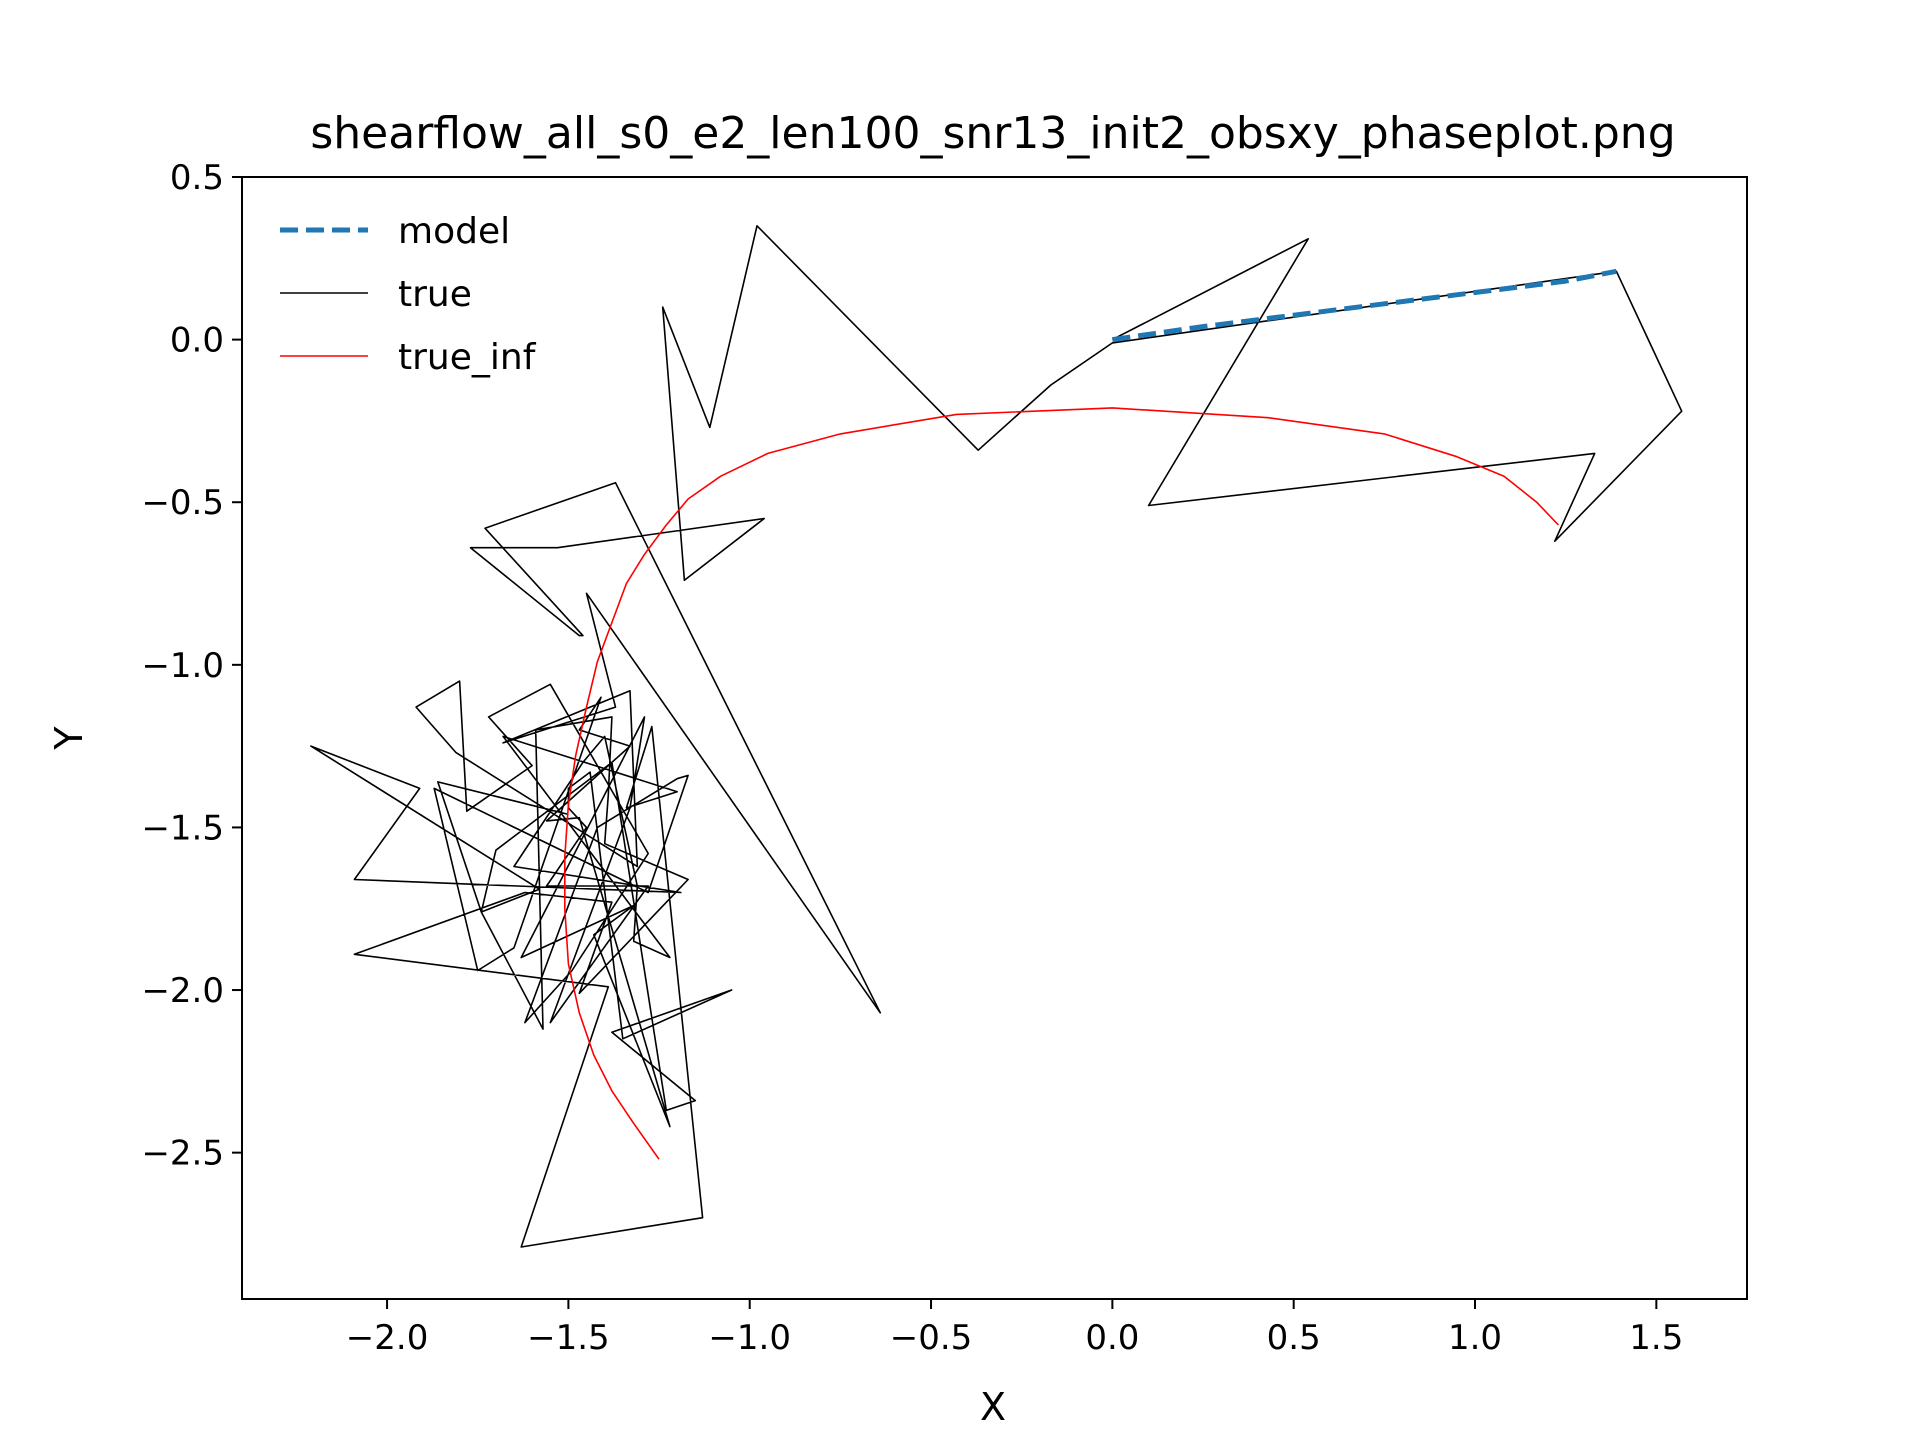 Image resolution: width=1920 pixels, height=1440 pixels. I want to click on y-tick-label: −1.0, so click(182, 666).